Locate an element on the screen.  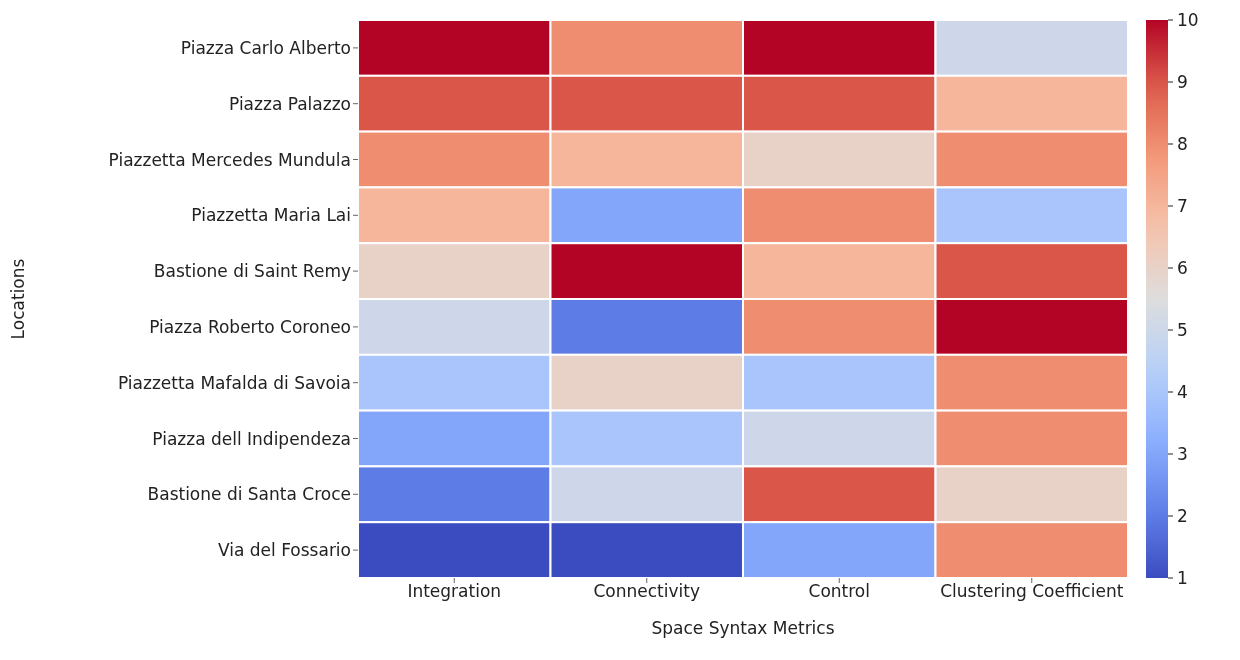
color-bar-label: 9 is located at coordinates (1182, 82).